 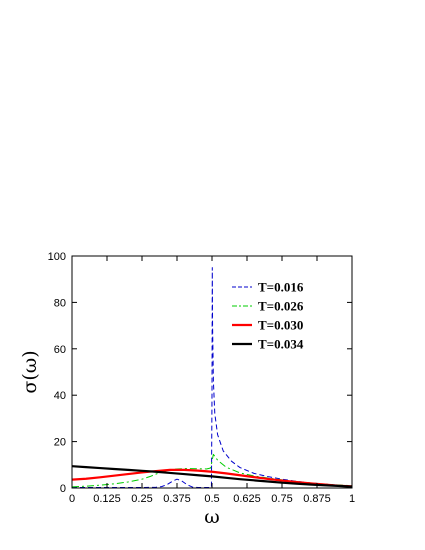 What do you see at coordinates (60, 443) in the screenshot?
I see `y-tick-label: 20` at bounding box center [60, 443].